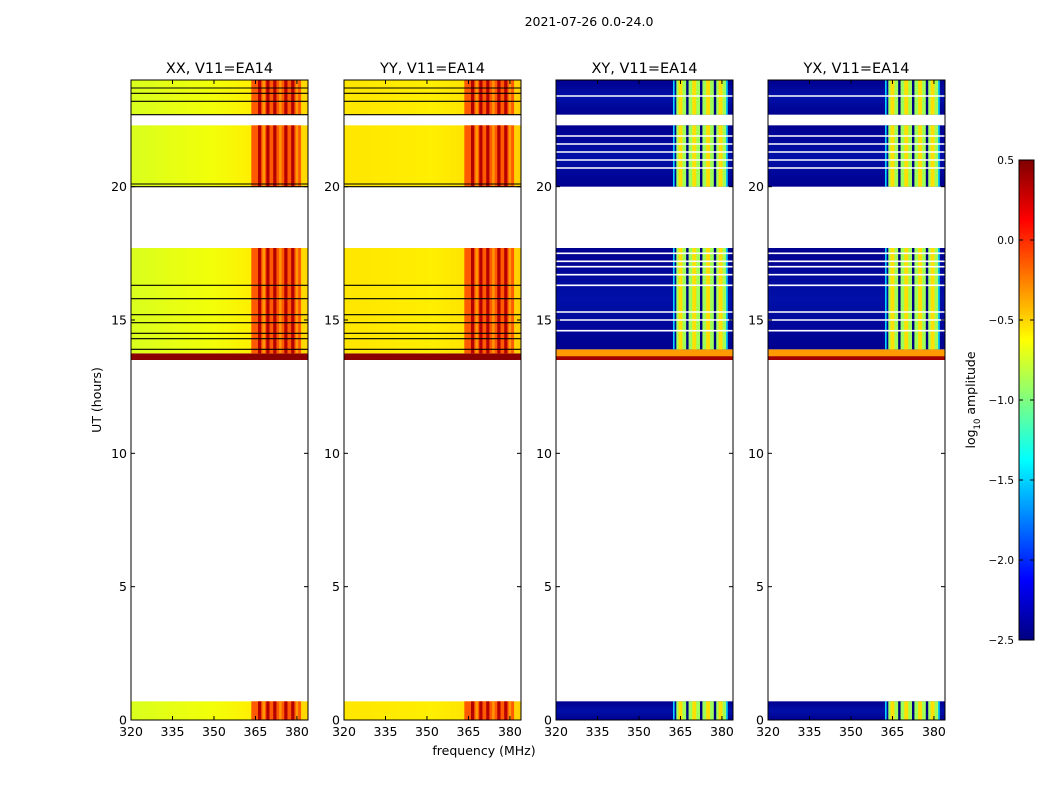 This screenshot has width=1050, height=800. Describe the element at coordinates (483, 750) in the screenshot. I see `x-axis-label: frequency (MHz)` at that location.